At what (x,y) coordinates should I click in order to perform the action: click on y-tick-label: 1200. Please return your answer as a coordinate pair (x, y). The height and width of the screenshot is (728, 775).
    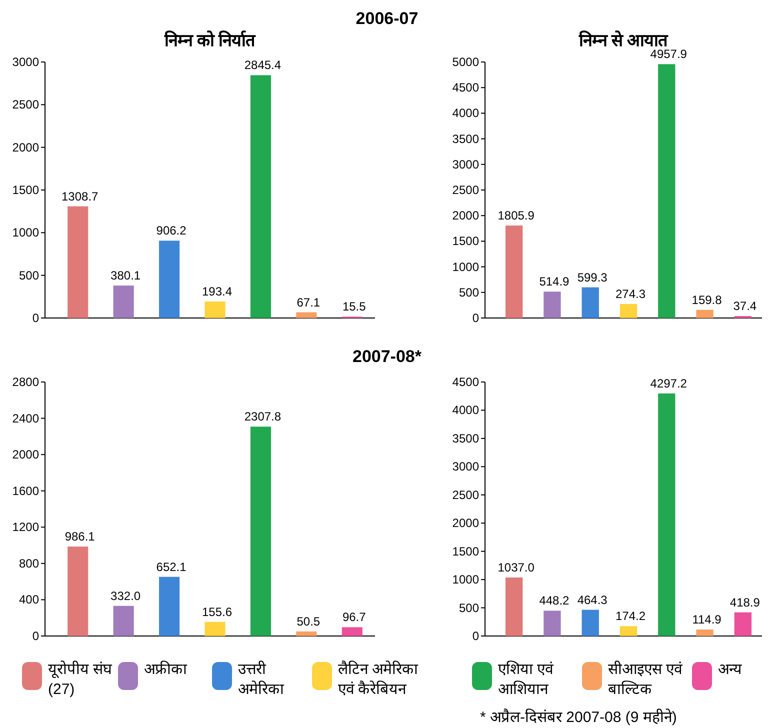
    Looking at the image, I should click on (26, 527).